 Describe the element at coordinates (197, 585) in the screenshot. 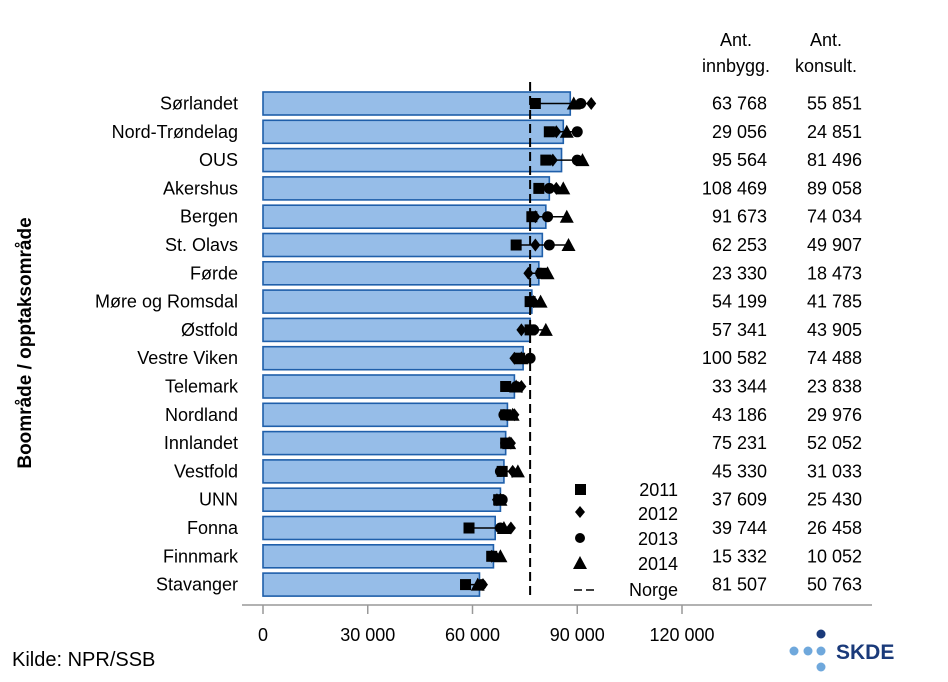

I see `category-label-stavanger: Stavanger` at that location.